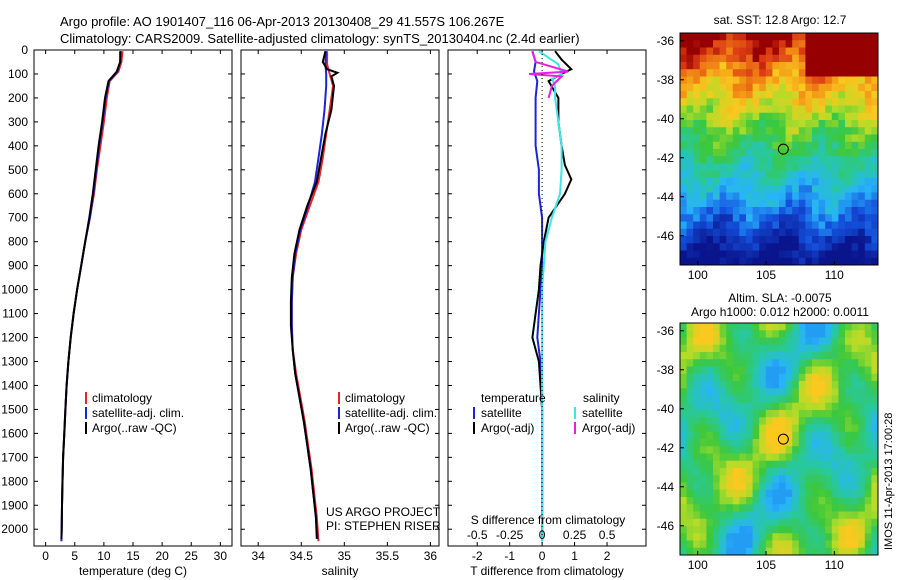 The width and height of the screenshot is (900, 580). What do you see at coordinates (513, 398) in the screenshot?
I see `legend-temperature-title: temperature` at bounding box center [513, 398].